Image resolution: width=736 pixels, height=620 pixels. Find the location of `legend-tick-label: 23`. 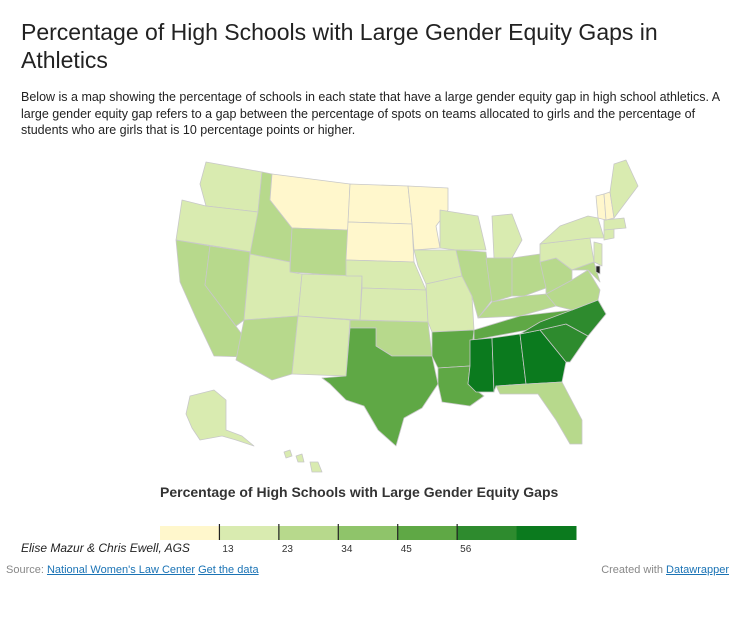

legend-tick-label: 23 is located at coordinates (288, 549).